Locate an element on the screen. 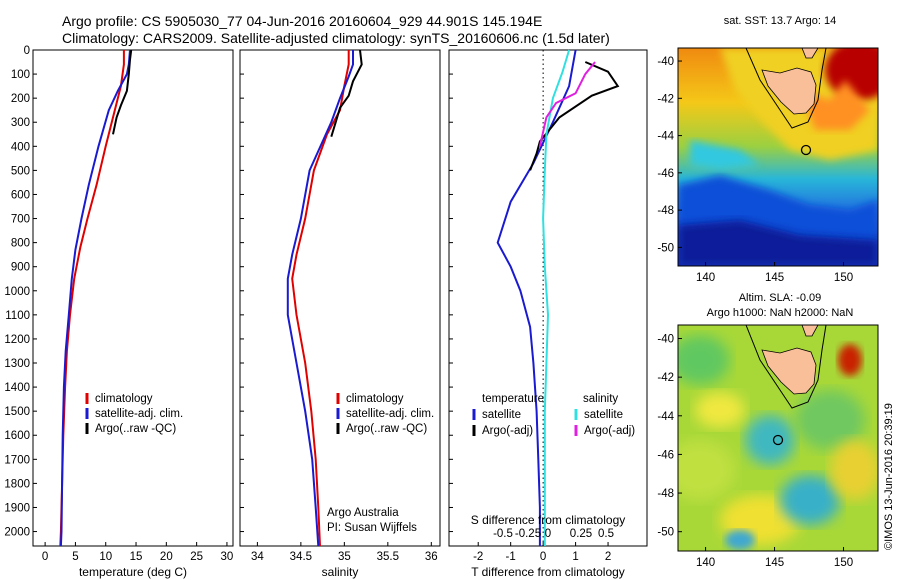 The width and height of the screenshot is (900, 580). y-tick-label: 0 is located at coordinates (27, 51).